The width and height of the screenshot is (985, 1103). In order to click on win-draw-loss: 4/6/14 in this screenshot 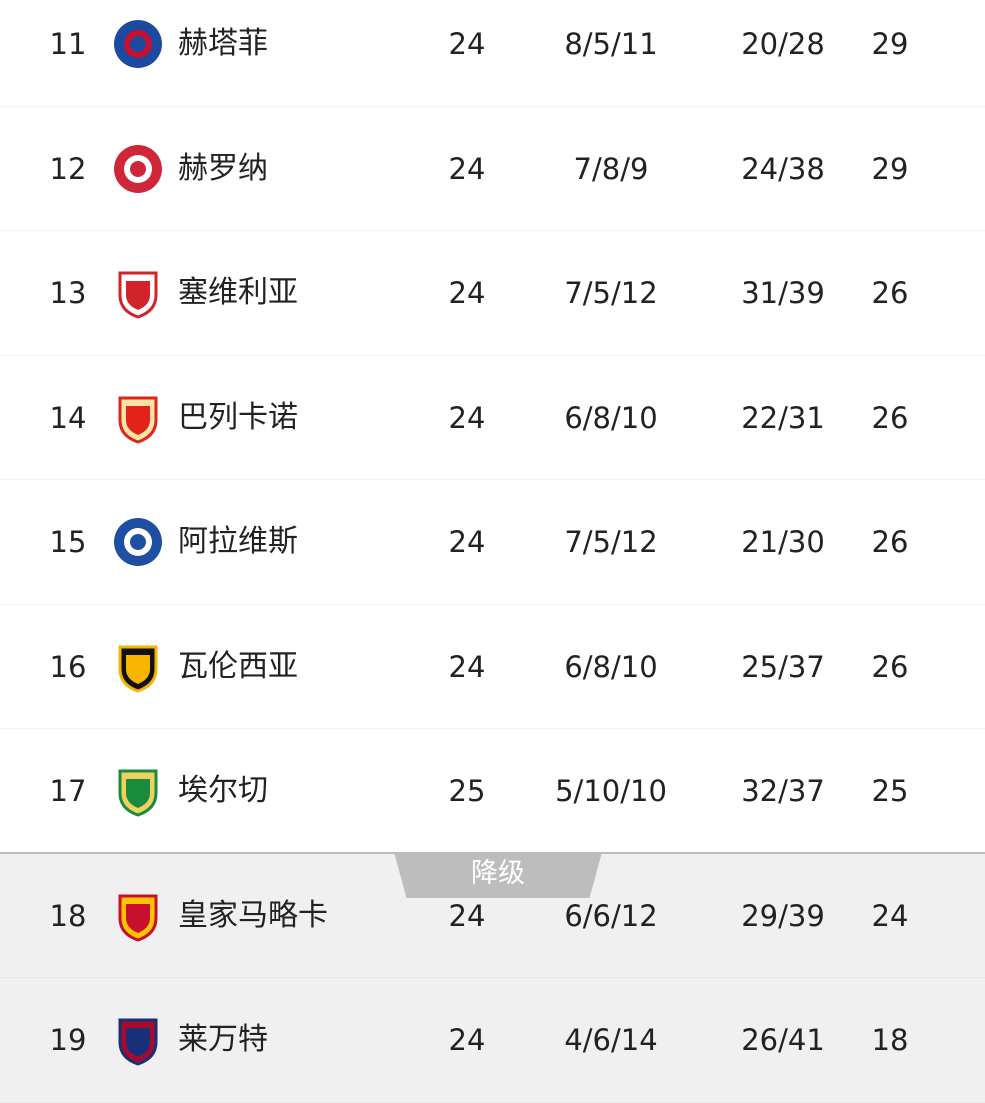, I will do `click(611, 1040)`.